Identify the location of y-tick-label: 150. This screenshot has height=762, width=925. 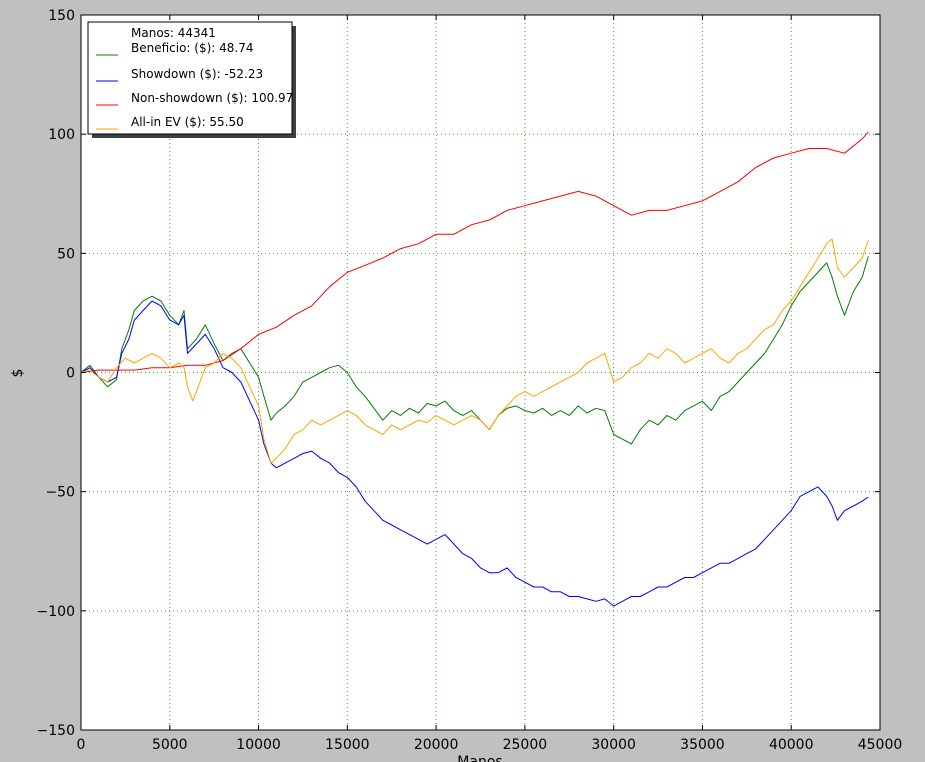
(61, 16).